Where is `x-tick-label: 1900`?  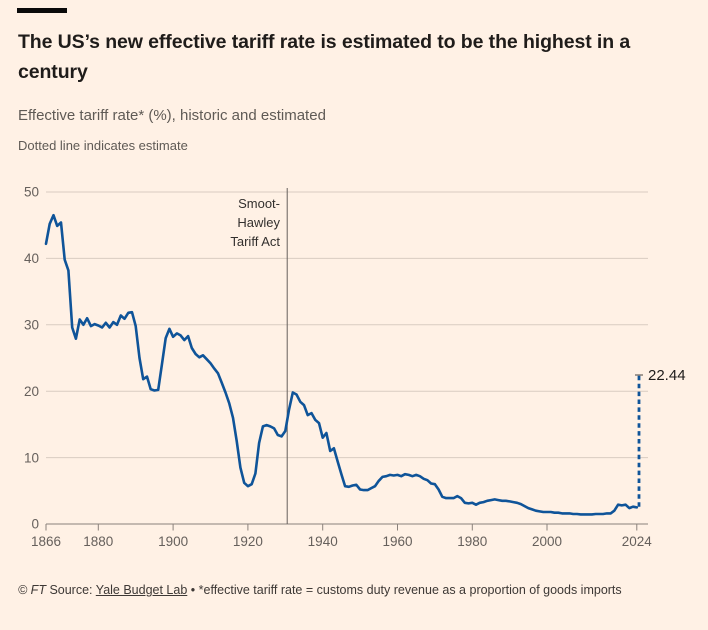 x-tick-label: 1900 is located at coordinates (173, 541).